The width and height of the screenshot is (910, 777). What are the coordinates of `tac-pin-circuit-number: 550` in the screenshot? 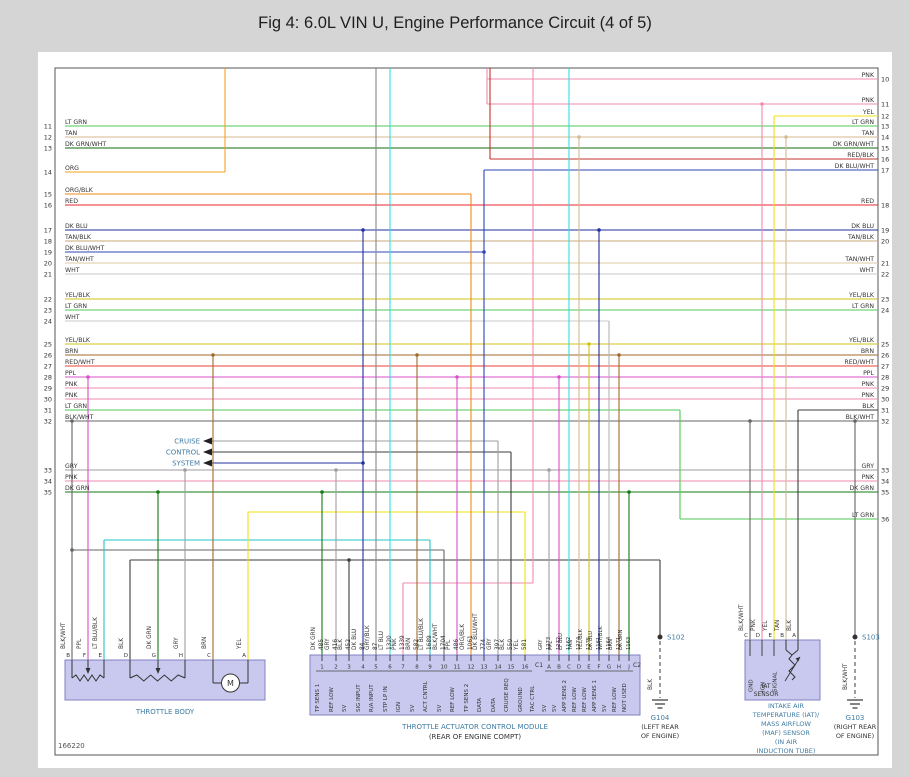 It's located at (511, 644).